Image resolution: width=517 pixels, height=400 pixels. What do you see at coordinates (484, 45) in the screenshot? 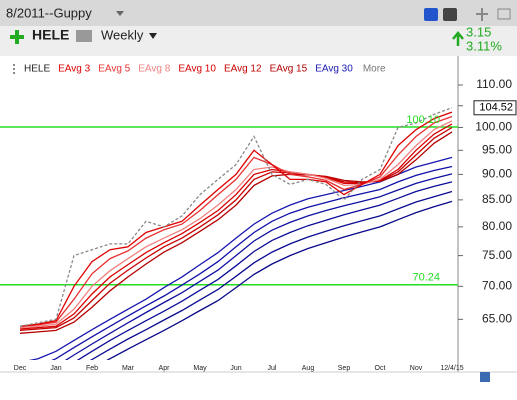
I see `change-pct: 3.11%` at bounding box center [484, 45].